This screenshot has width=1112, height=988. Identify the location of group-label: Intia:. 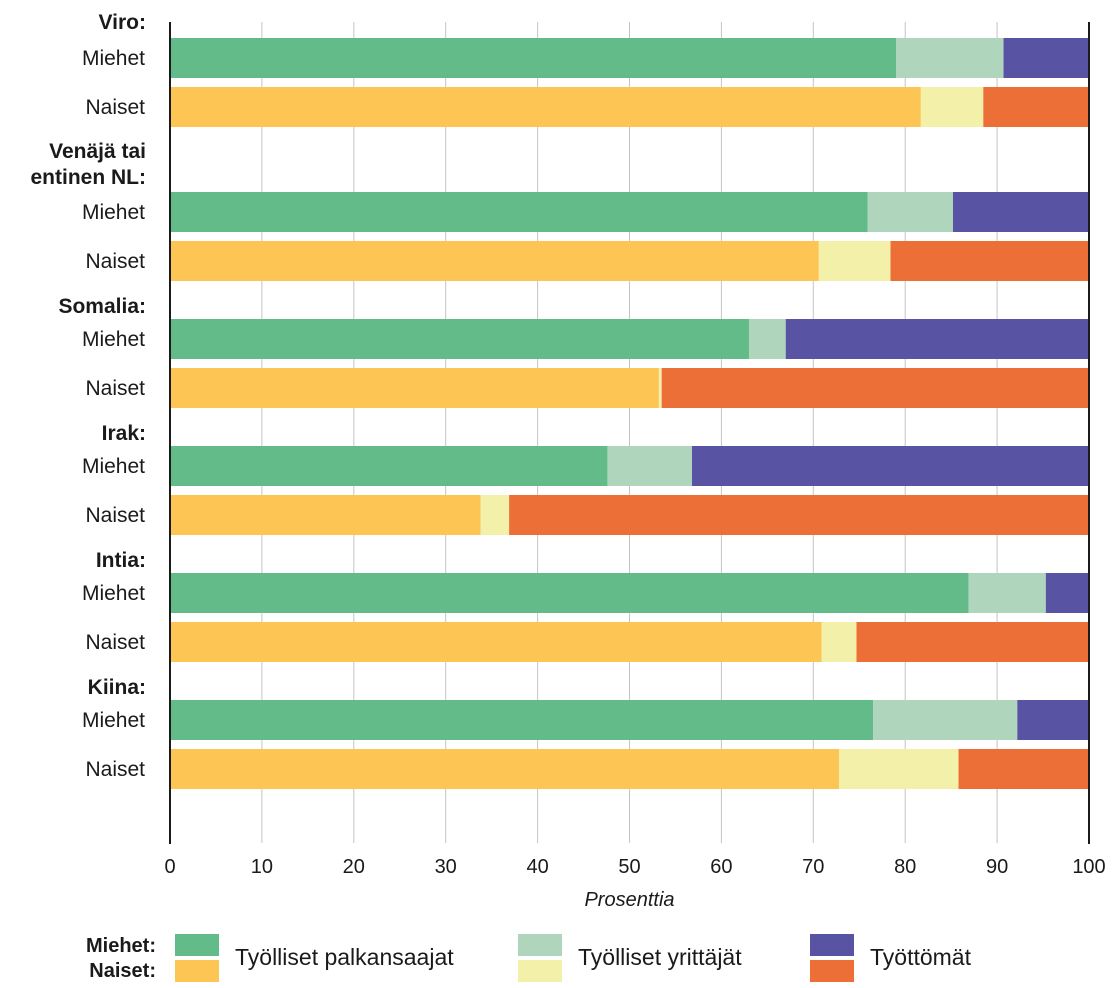
(121, 560).